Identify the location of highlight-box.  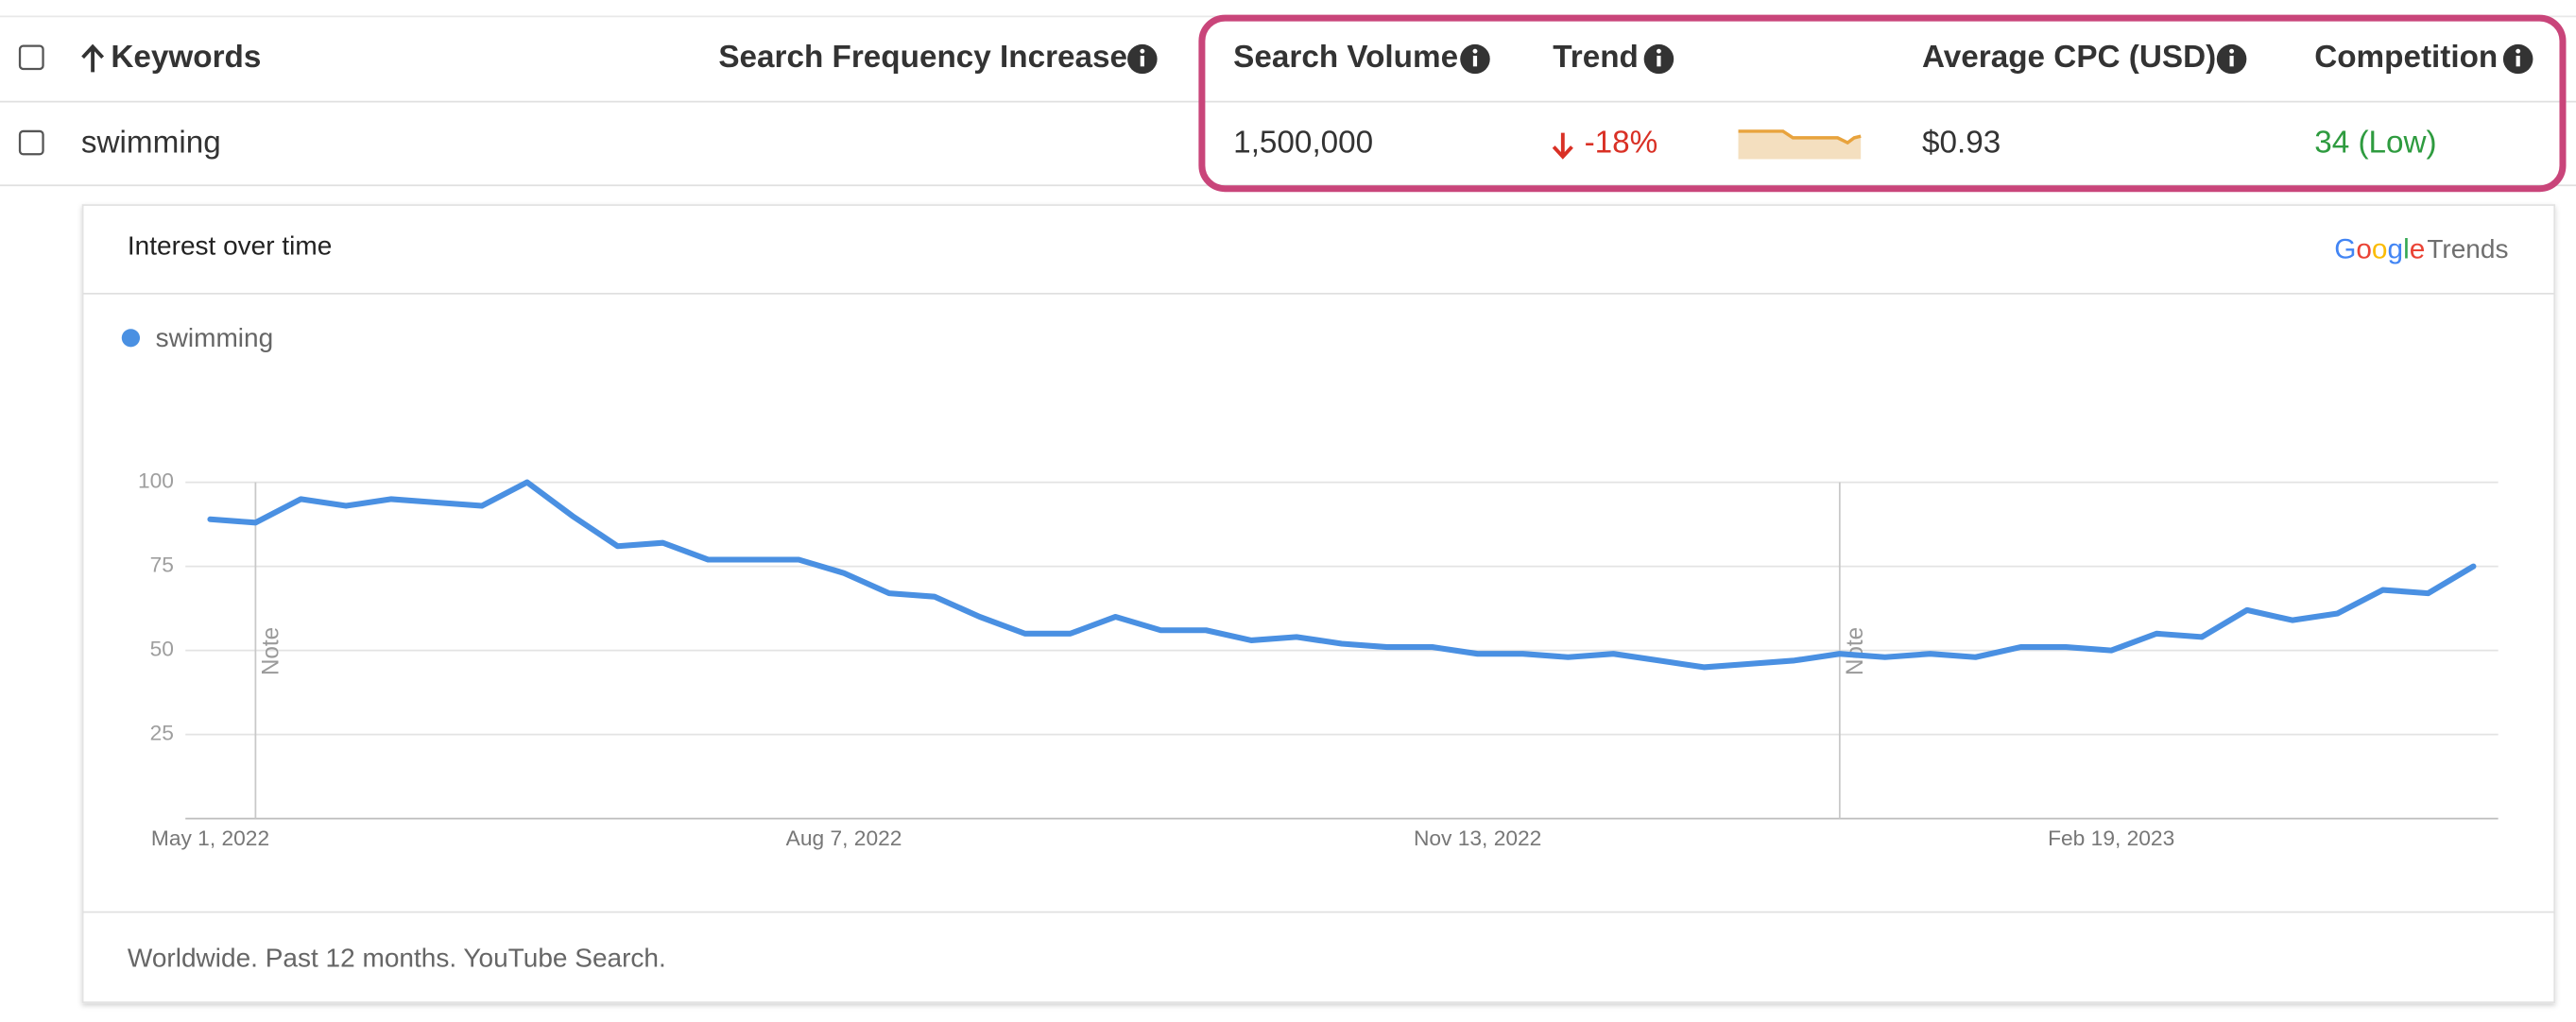
(1882, 104).